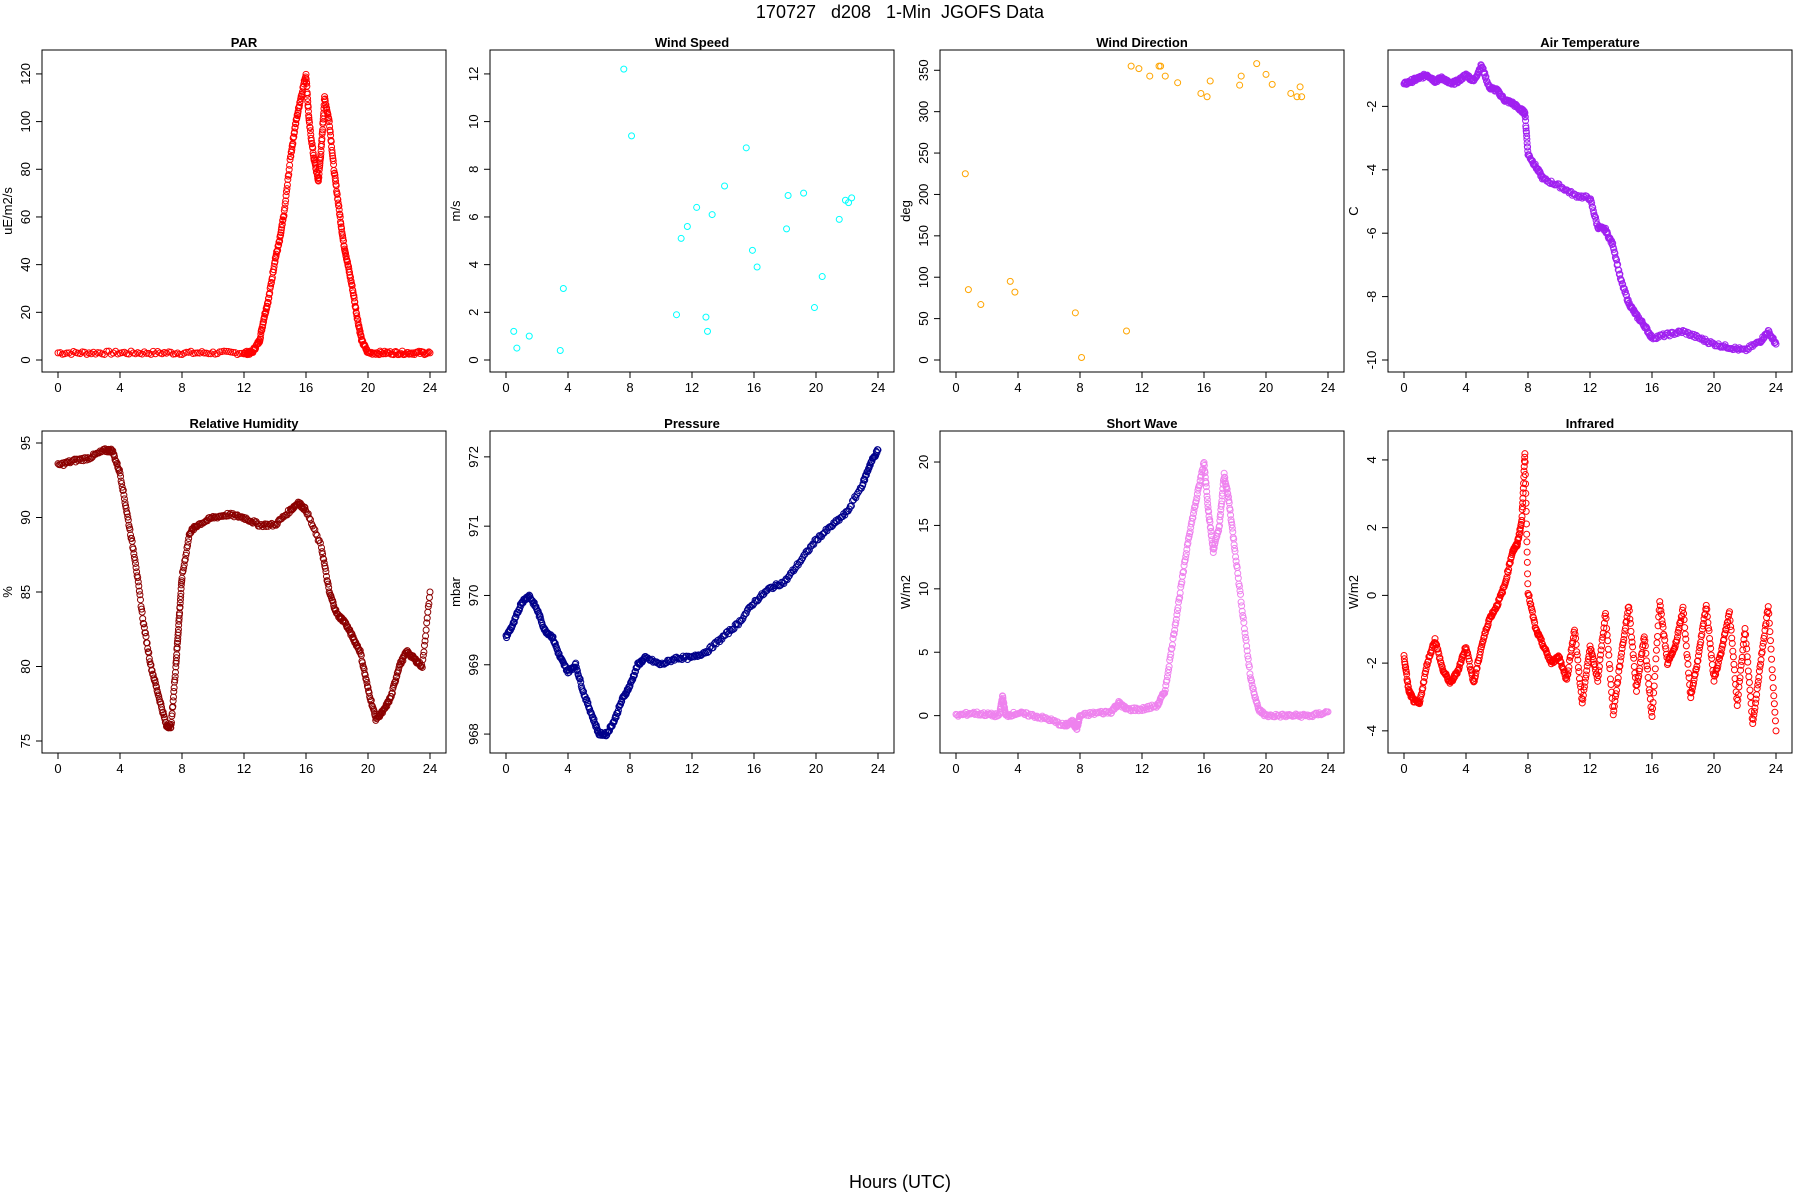 The image size is (1800, 1200). Describe the element at coordinates (1121, 596) in the screenshot. I see `chart-panel-7: Short Wave W/m2 0 4 8 12 16 20 24 0 5 10 15 20` at that location.